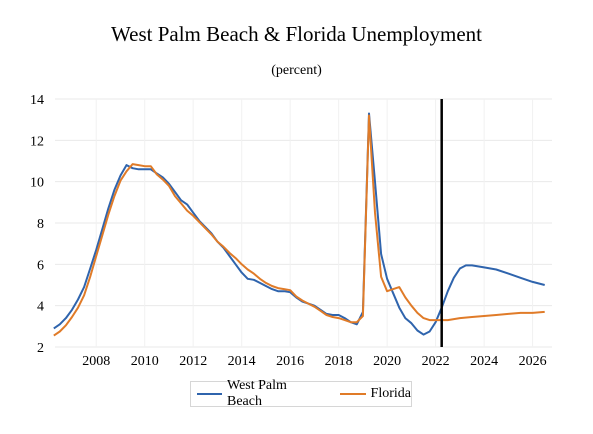  I want to click on x-tick-label: 2020, so click(387, 361).